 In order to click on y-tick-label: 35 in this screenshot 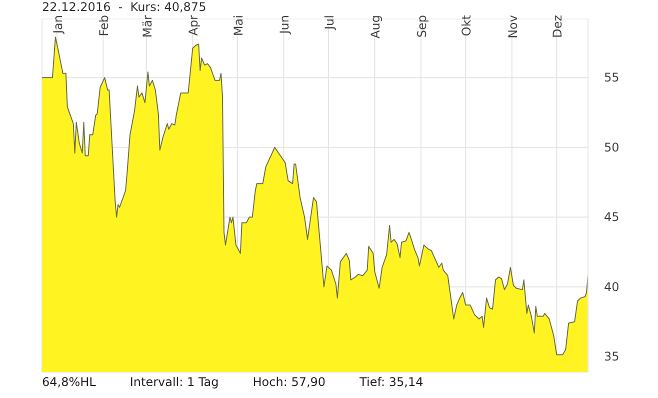, I will do `click(612, 357)`.